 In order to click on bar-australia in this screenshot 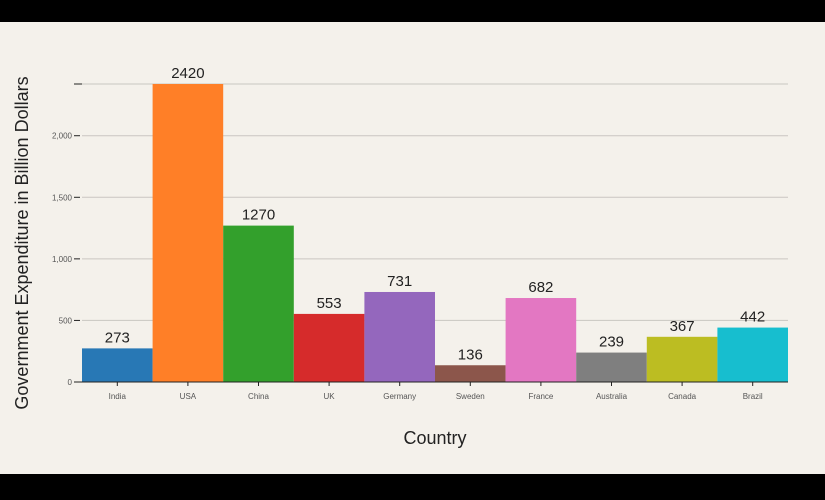, I will do `click(611, 367)`.